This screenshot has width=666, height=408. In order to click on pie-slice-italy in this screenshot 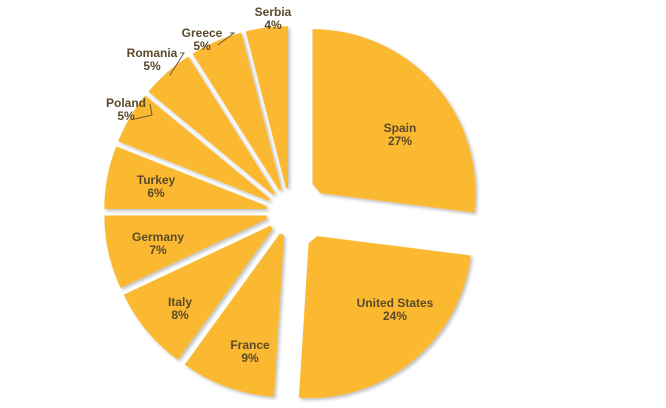, I will do `click(198, 292)`.